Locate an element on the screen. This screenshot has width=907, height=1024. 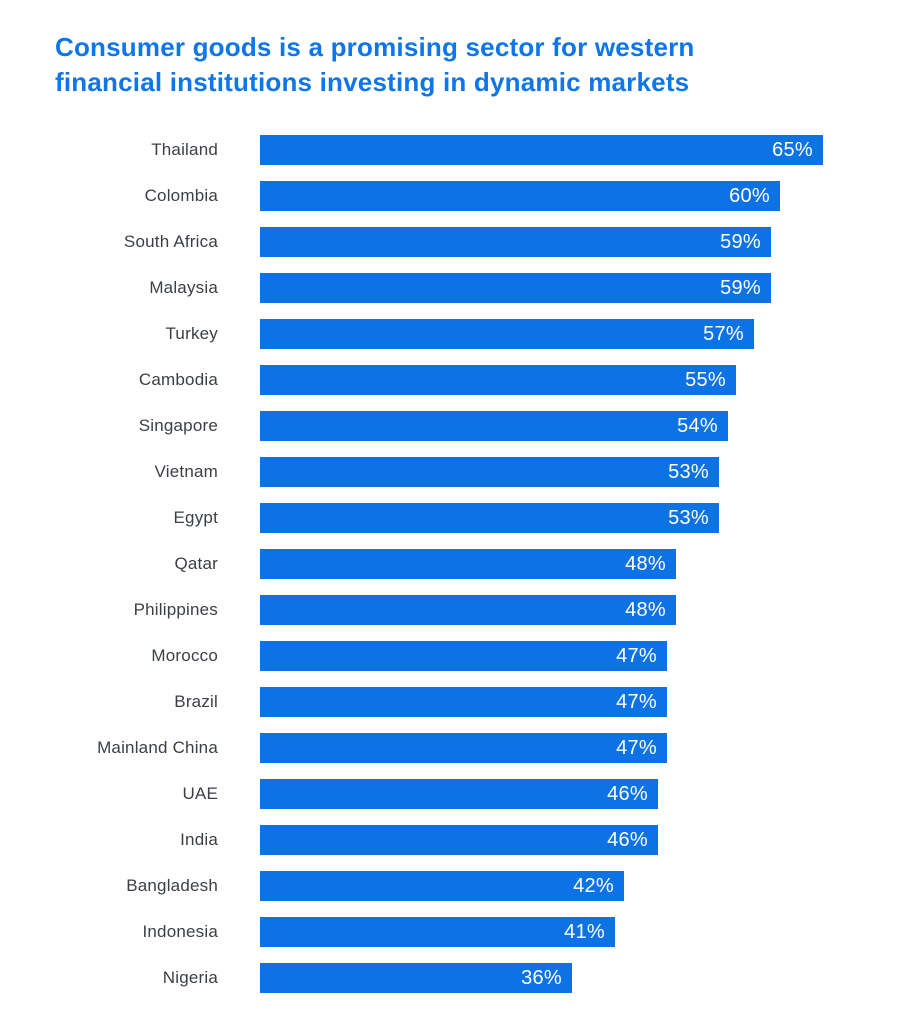
bar-value: 65% is located at coordinates (792, 149).